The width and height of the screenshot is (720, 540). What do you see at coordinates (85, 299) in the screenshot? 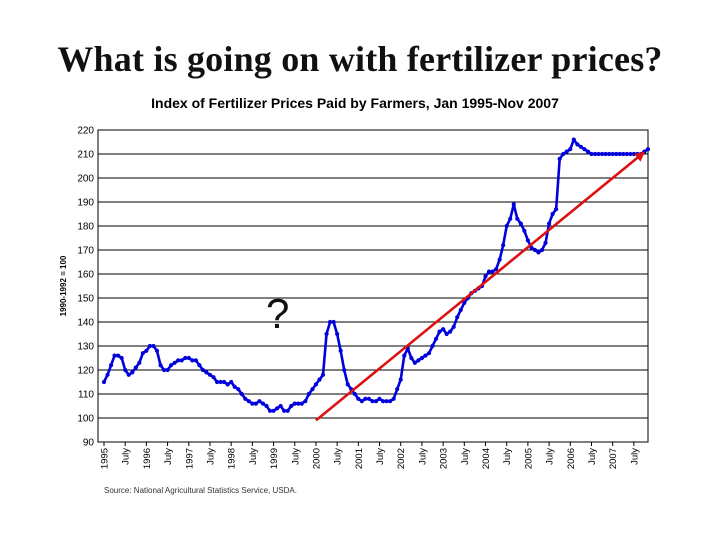
I see `y-tick-label: 150` at bounding box center [85, 299].